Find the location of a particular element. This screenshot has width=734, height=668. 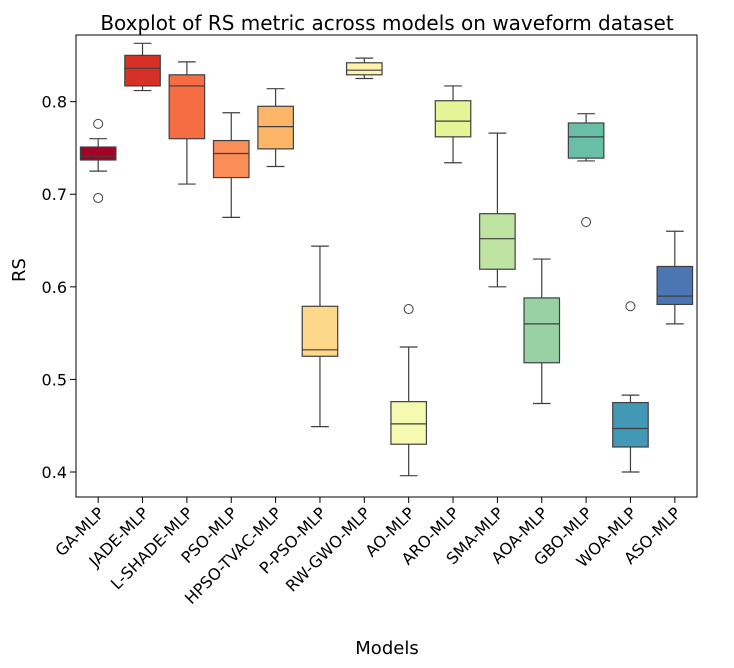

box-ao-mlp is located at coordinates (409, 390).